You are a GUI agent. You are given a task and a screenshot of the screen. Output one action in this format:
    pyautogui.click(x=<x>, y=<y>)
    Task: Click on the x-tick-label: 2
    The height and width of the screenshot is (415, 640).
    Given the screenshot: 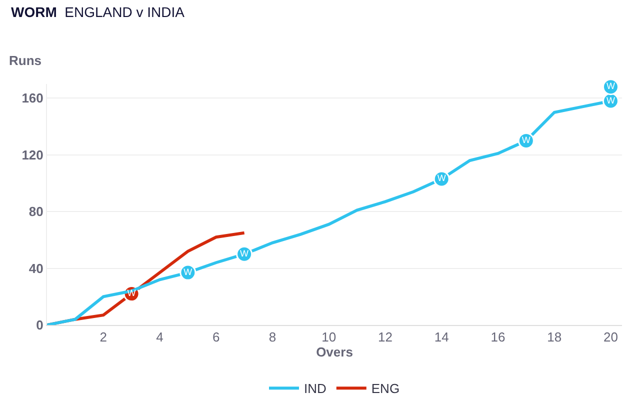 What is the action you would take?
    pyautogui.click(x=103, y=337)
    